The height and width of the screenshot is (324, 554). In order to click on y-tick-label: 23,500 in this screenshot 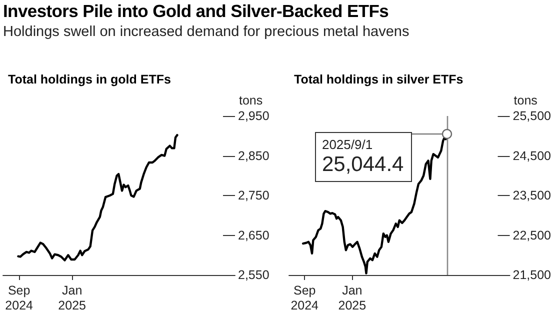, I will do `click(532, 195)`.